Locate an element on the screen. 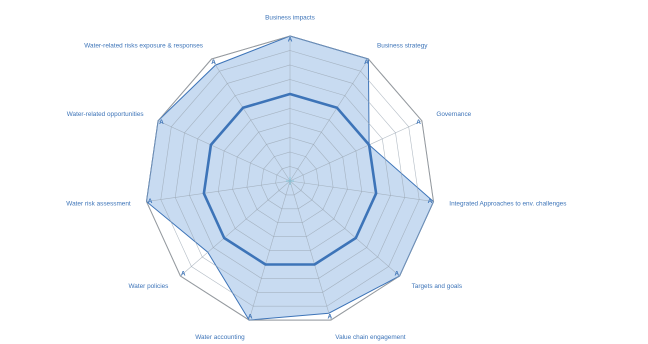 This screenshot has width=648, height=344. axis-label: Value chain engagement is located at coordinates (370, 337).